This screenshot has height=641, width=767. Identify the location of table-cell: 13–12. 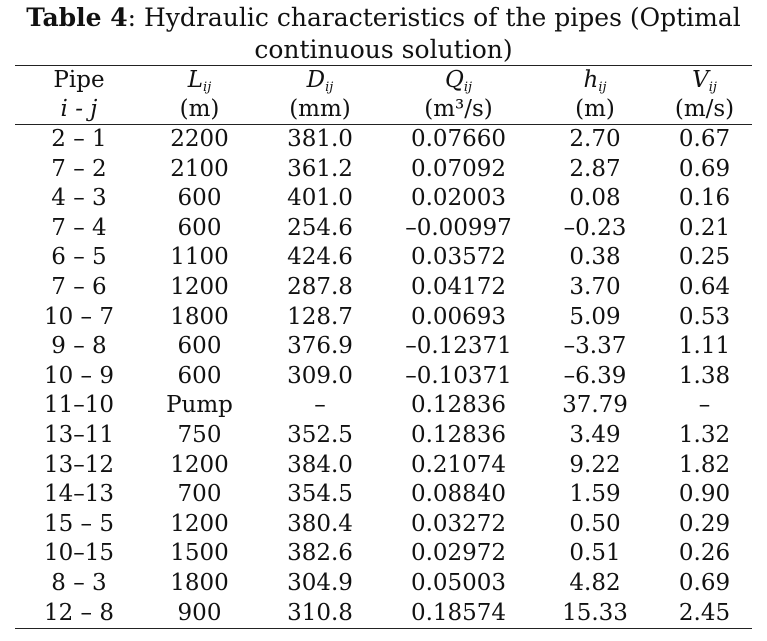
(79, 464).